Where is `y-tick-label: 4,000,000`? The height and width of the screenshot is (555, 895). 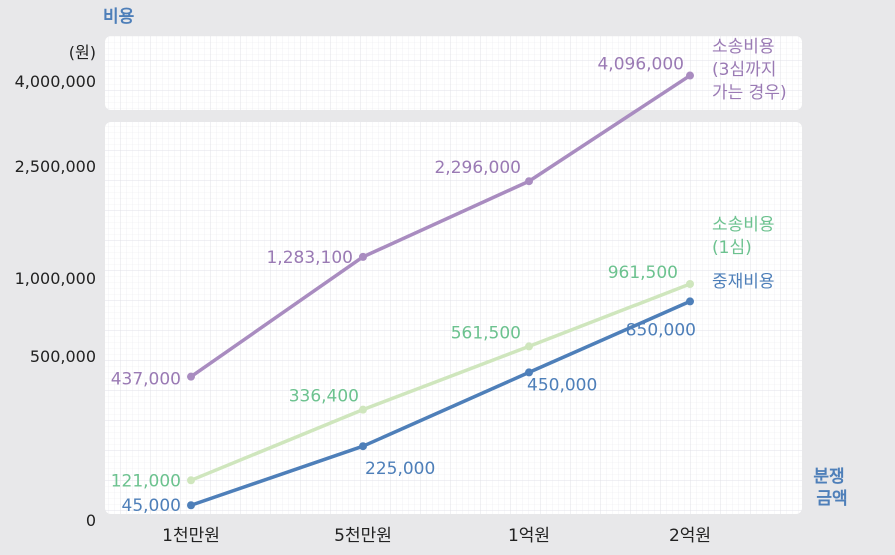 y-tick-label: 4,000,000 is located at coordinates (55, 81).